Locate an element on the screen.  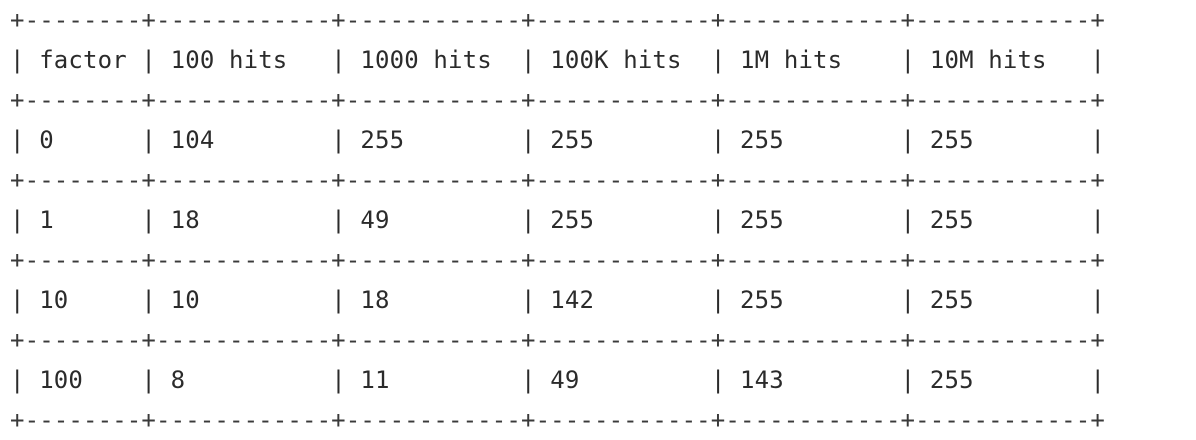
table-cell: 104 is located at coordinates (244, 140).